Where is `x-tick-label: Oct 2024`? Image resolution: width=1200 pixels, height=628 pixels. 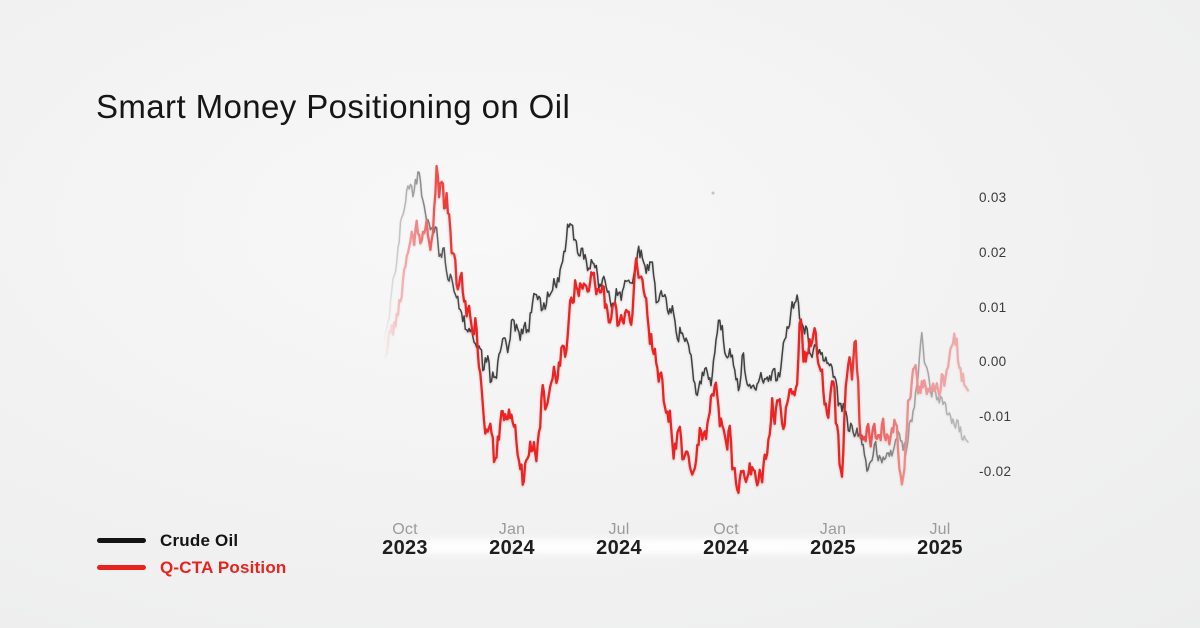 x-tick-label: Oct 2024 is located at coordinates (726, 539).